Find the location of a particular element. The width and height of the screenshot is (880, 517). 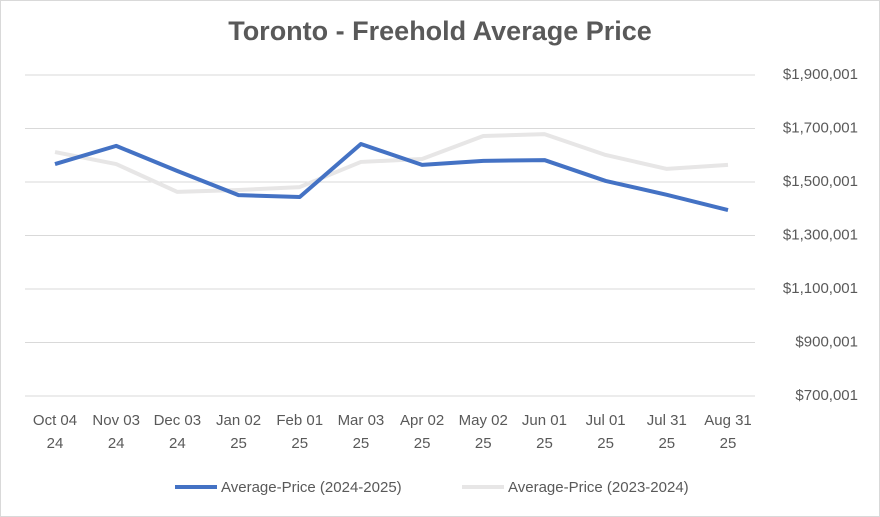

y-tick-label: $1,100,001 is located at coordinates (820, 288).